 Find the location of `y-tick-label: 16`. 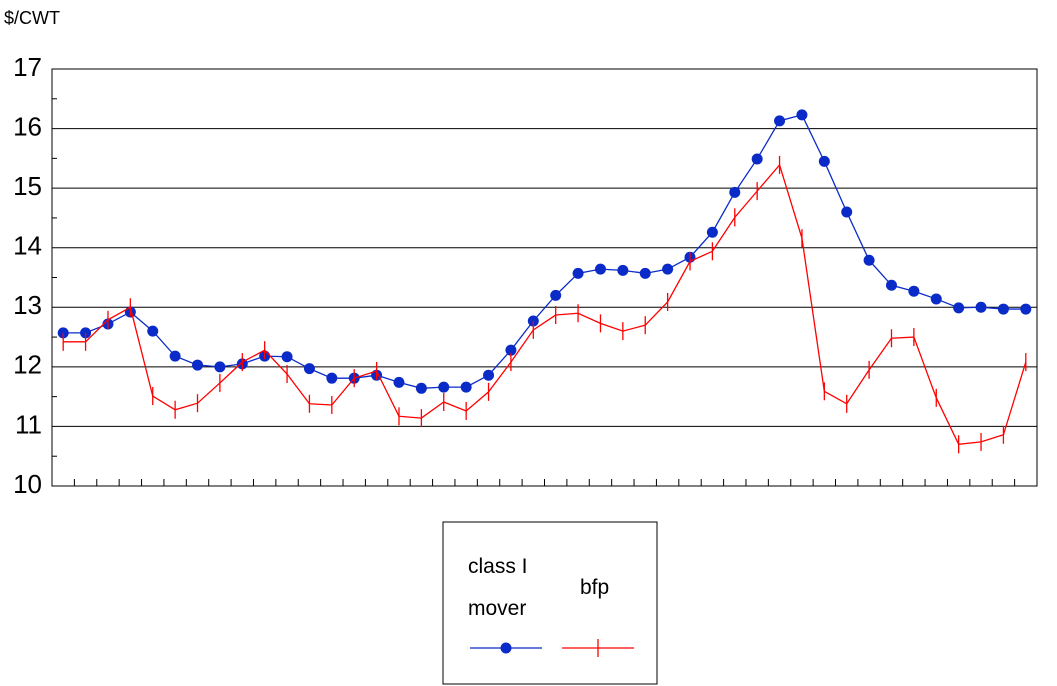

y-tick-label: 16 is located at coordinates (27, 126).